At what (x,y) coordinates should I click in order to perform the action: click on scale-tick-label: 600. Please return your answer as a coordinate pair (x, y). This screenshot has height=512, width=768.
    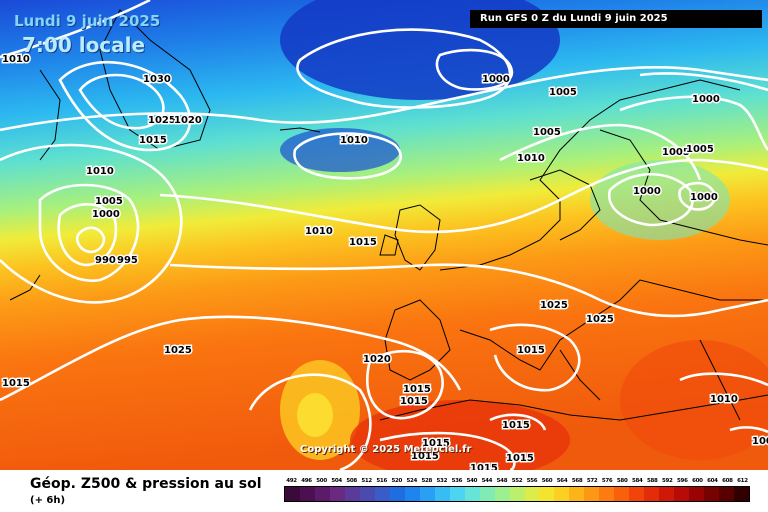
    Looking at the image, I should click on (697, 481).